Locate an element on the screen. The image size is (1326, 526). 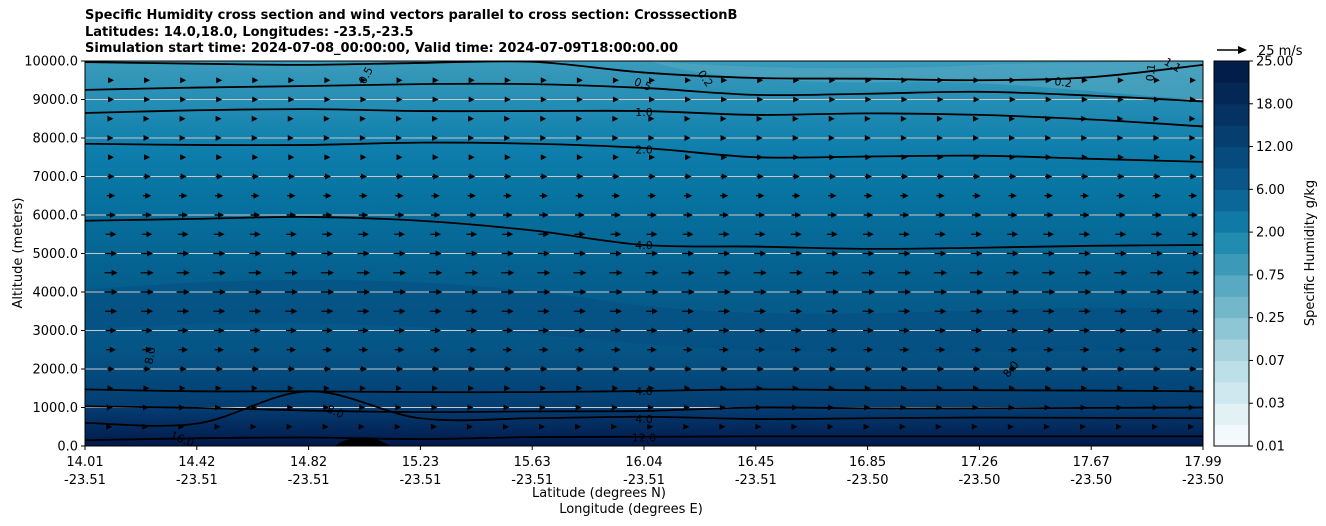
contour-label: 1.0 is located at coordinates (644, 112).